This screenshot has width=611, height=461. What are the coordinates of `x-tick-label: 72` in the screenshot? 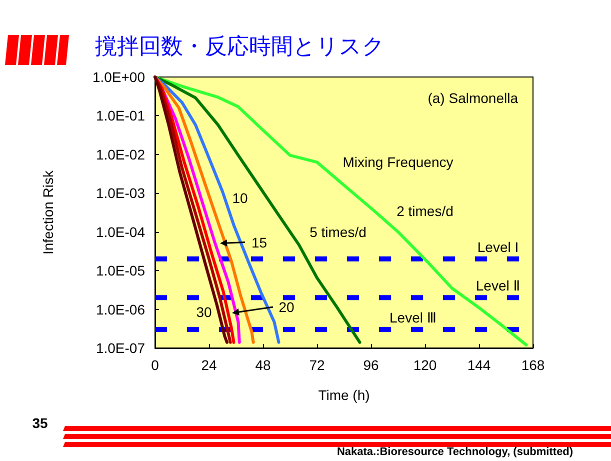 It's located at (317, 365).